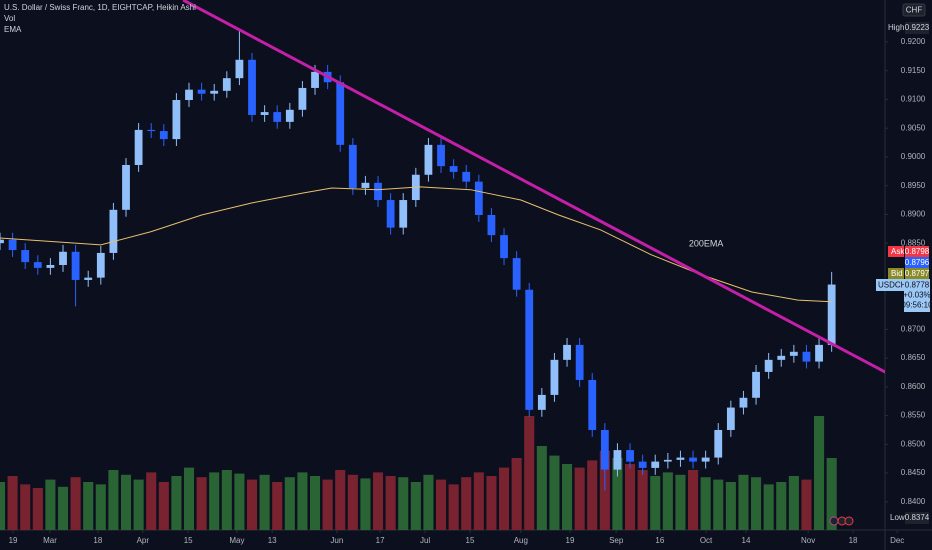 This screenshot has height=550, width=932. I want to click on low-value: 0.8374, so click(917, 517).